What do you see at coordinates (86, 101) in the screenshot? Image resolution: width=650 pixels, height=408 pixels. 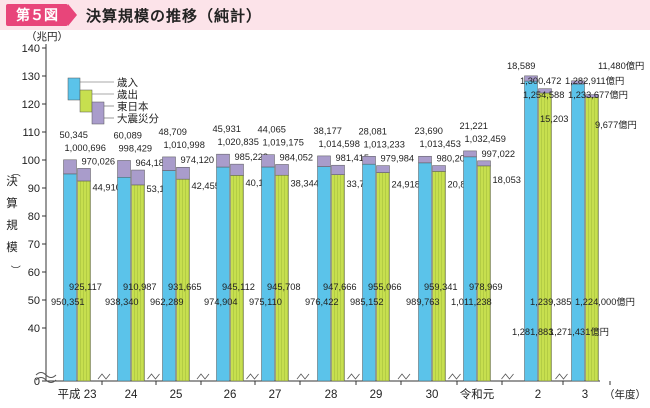 I see `legend-swatch-expenditure` at bounding box center [86, 101].